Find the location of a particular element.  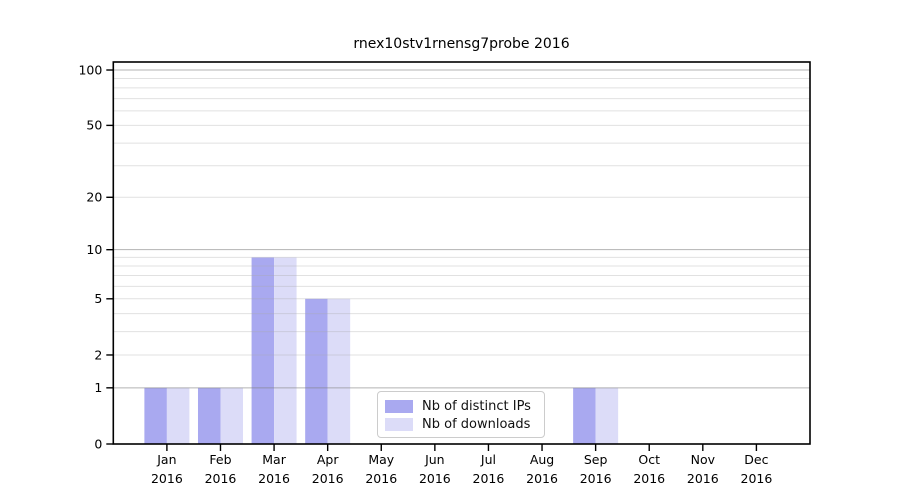

bar-nb-of-distinct-ips-apr is located at coordinates (316, 371).